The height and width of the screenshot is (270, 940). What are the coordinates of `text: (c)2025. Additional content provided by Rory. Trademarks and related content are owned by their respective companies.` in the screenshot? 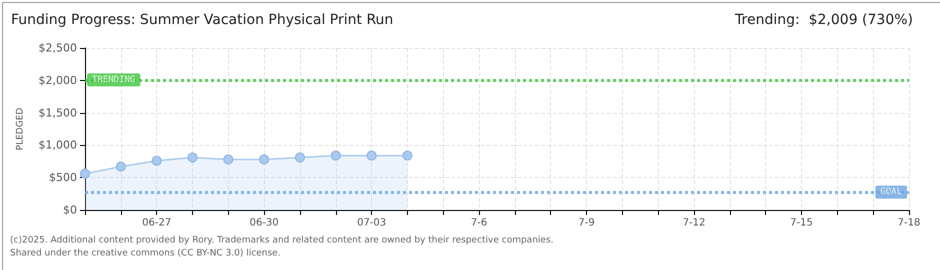 It's located at (282, 241).